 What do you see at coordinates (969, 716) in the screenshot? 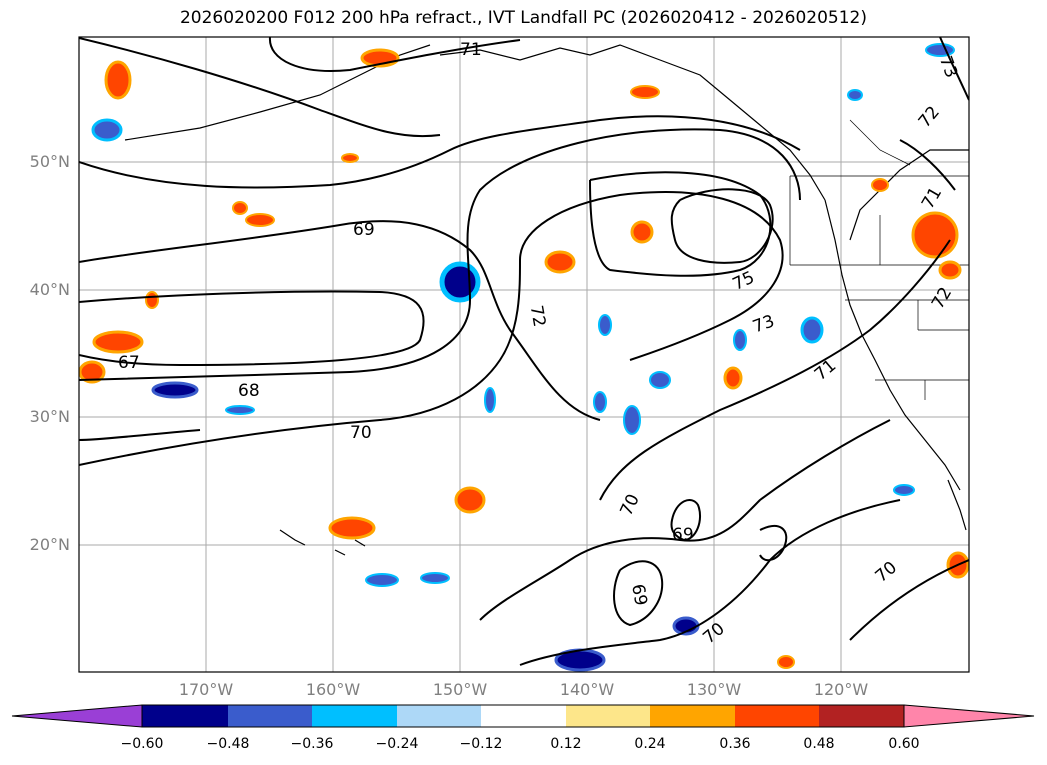
I see `colorbar-extend-high` at bounding box center [969, 716].